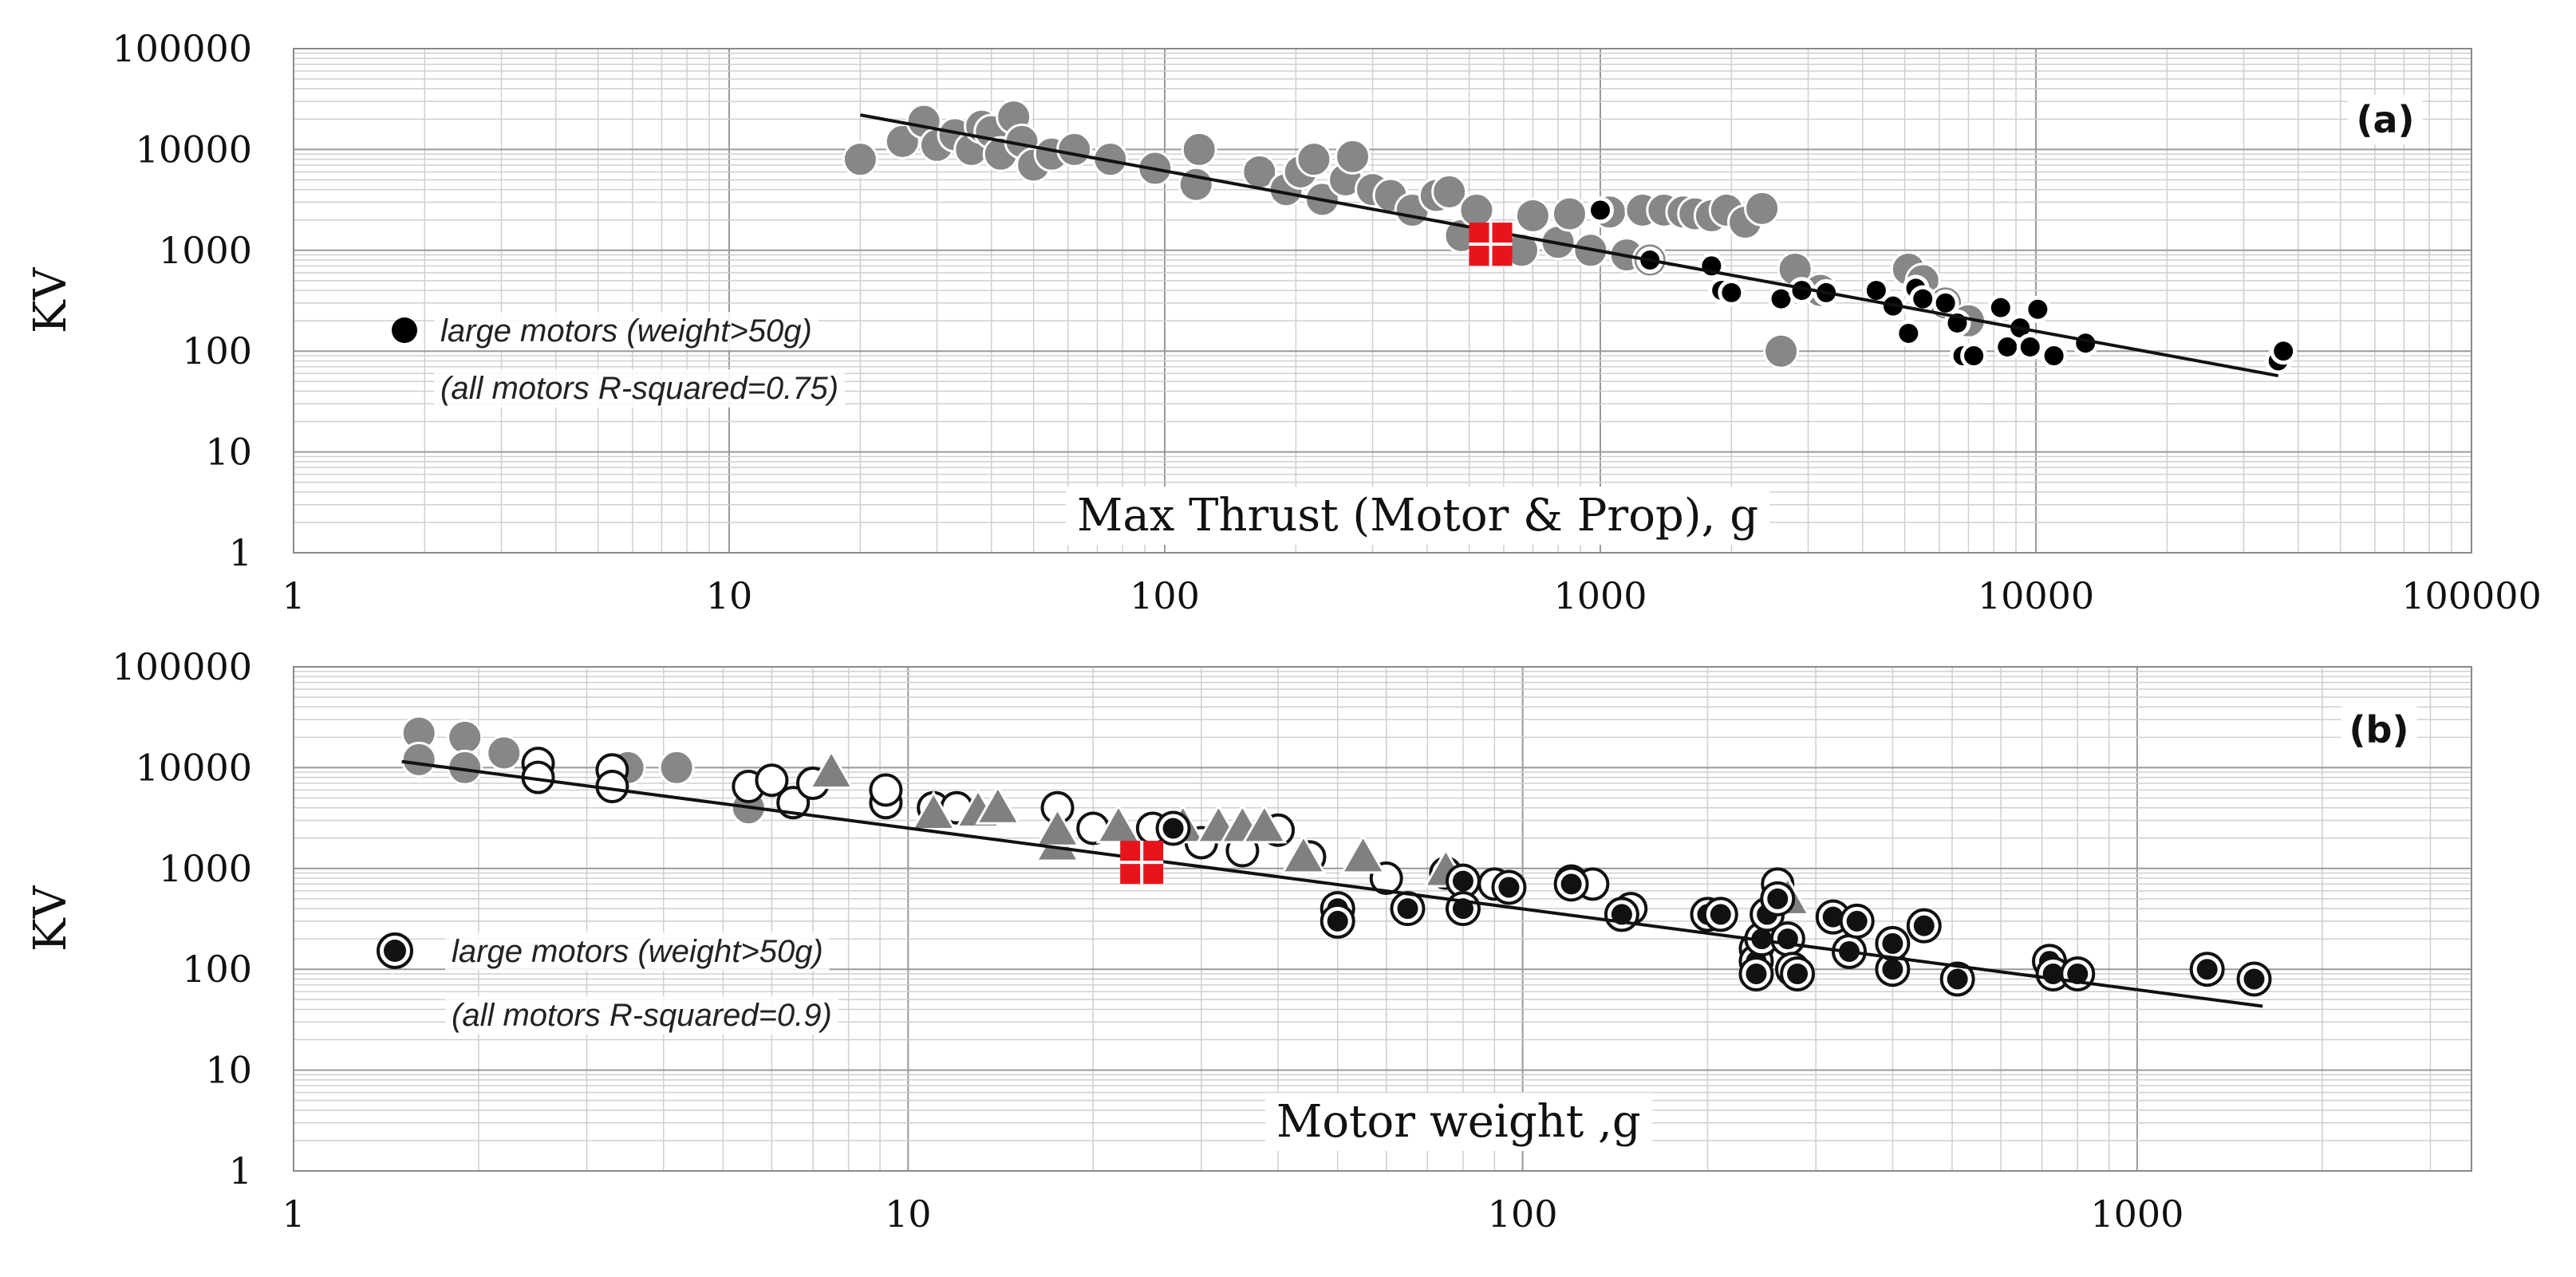 The height and width of the screenshot is (1277, 2576). What do you see at coordinates (405, 330) in the screenshot?
I see `legend-marker` at bounding box center [405, 330].